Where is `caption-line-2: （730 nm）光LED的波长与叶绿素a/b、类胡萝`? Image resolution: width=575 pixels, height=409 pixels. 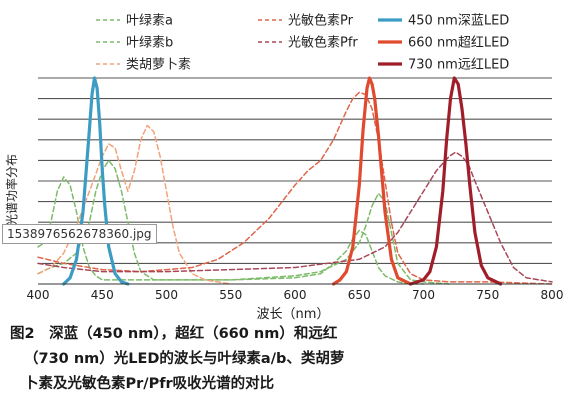 caption-line-2: （730 nm）光LED的波长与叶绿素a/b、类胡萝 is located at coordinates (184, 359).